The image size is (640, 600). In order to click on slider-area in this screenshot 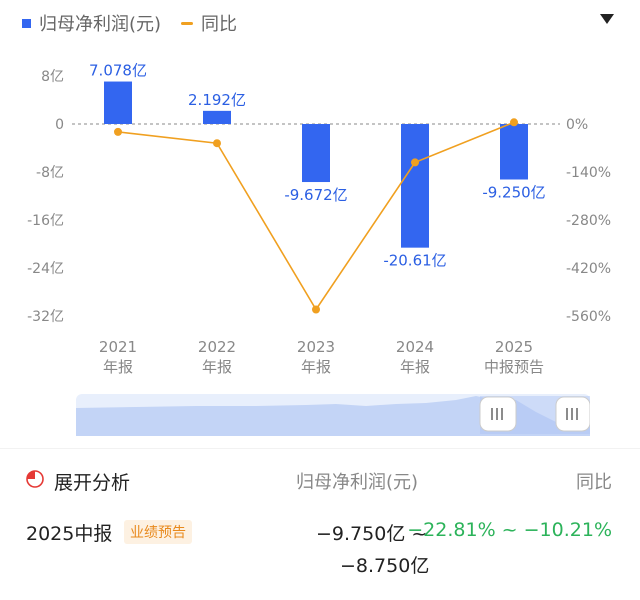, I will do `click(333, 416)`.